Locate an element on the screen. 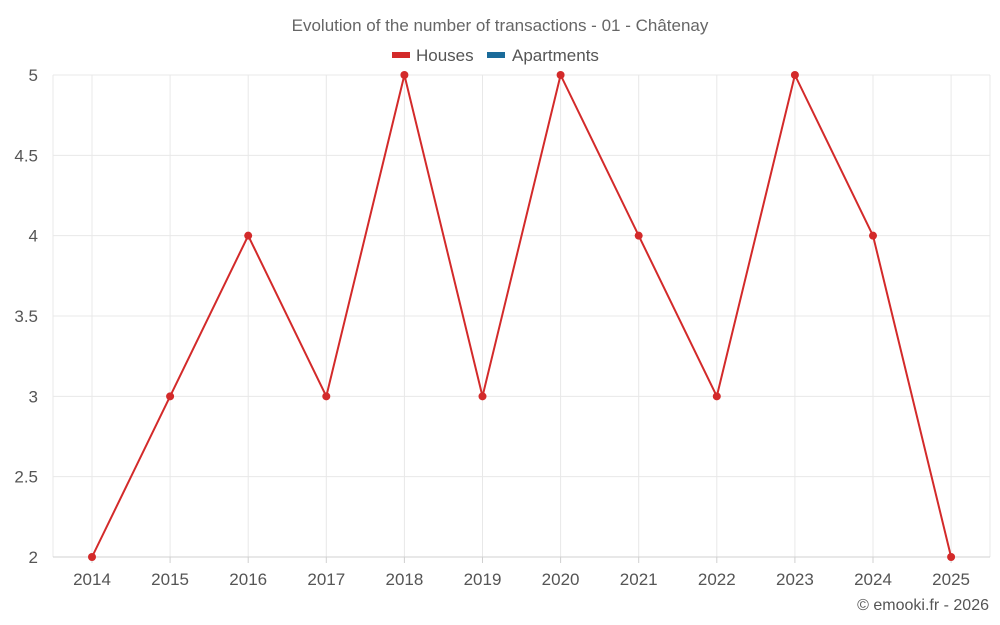 This screenshot has height=625, width=1000. legend-item-apartments: Apartments is located at coordinates (543, 55).